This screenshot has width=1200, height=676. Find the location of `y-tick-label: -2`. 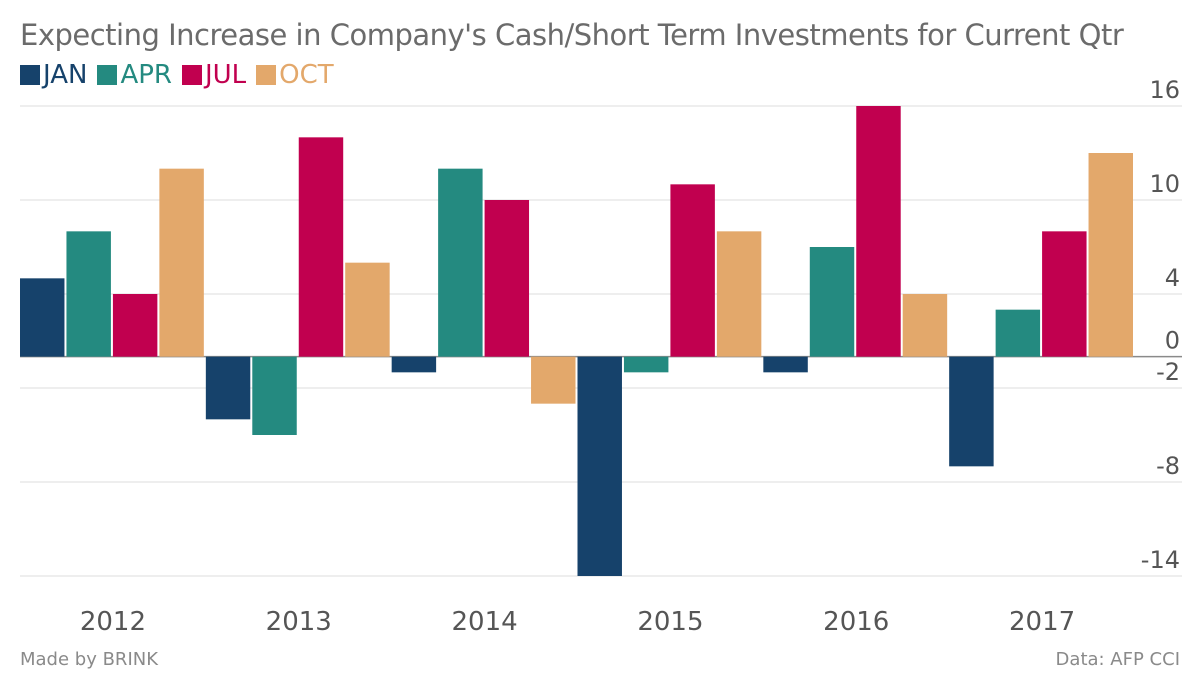

y-tick-label: -2 is located at coordinates (1168, 372).